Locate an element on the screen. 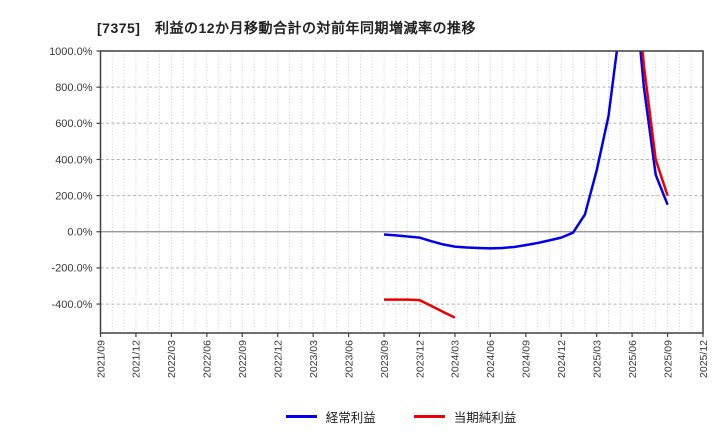 This screenshot has height=440, width=720. svg-text: 2023/03 is located at coordinates (314, 359).